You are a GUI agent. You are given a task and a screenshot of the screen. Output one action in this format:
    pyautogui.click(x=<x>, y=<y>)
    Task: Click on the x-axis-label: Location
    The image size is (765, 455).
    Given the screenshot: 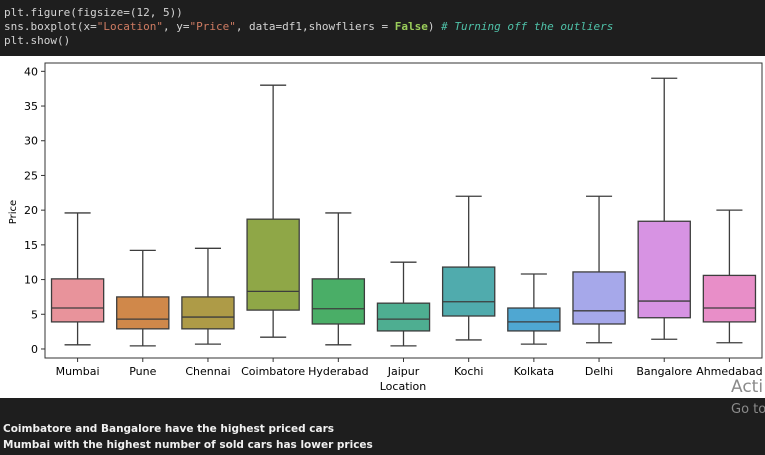 What is the action you would take?
    pyautogui.click(x=403, y=386)
    